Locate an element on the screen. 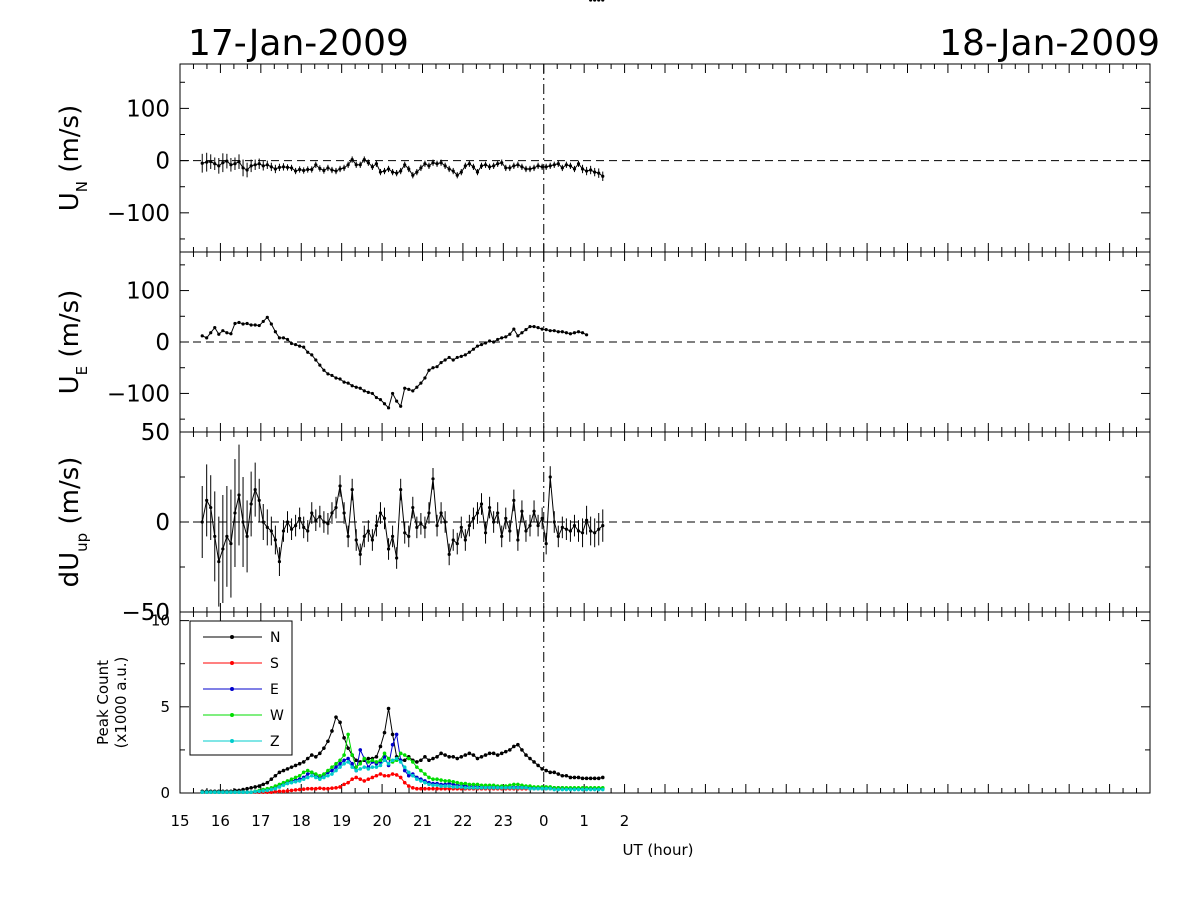 This screenshot has width=1201, height=901. y-axis-label: UN (m/s) is located at coordinates (73, 158).